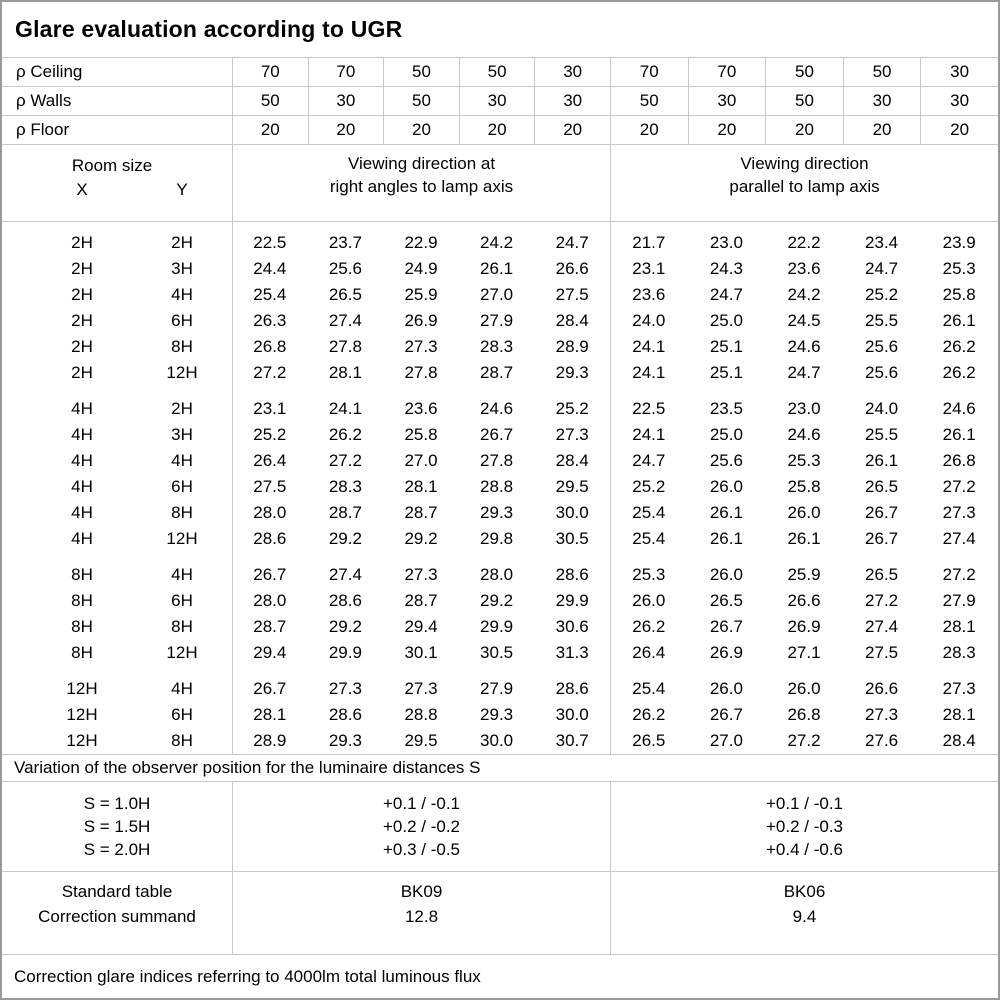 The height and width of the screenshot is (1000, 1000). I want to click on ugr-value-cell: 30.0, so click(572, 512).